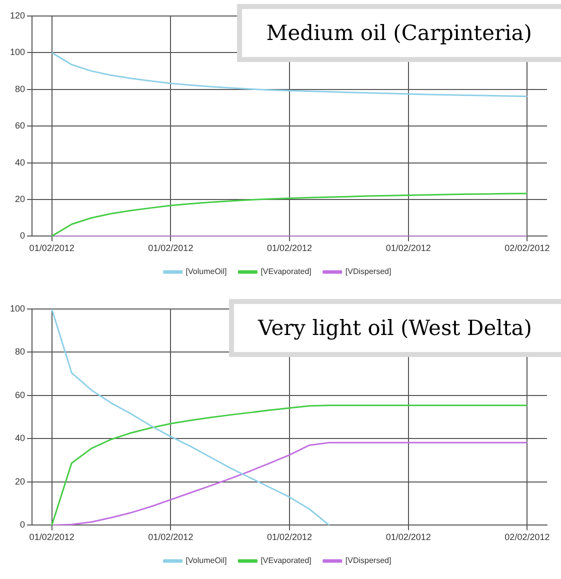 This screenshot has height=579, width=561. Describe the element at coordinates (394, 328) in the screenshot. I see `chart-title: Very light oil (West Delta)` at that location.